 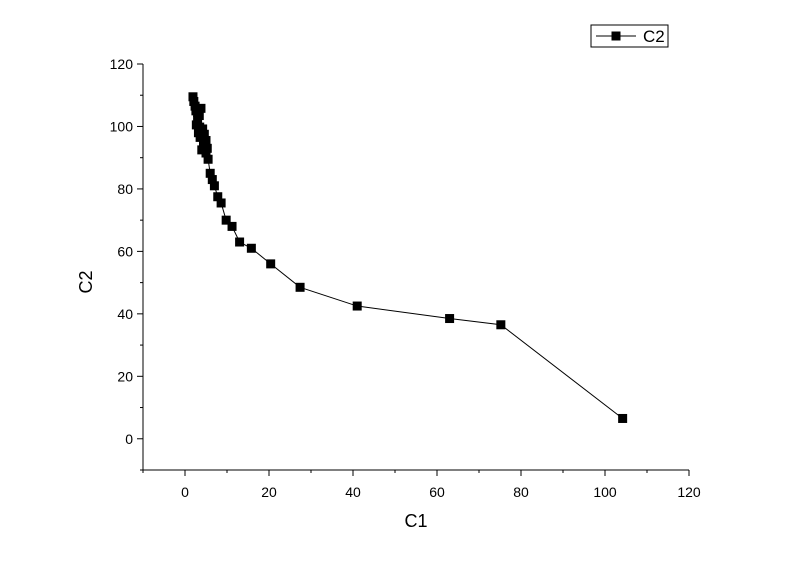 What do you see at coordinates (415, 521) in the screenshot?
I see `x-axis-title: C1` at bounding box center [415, 521].